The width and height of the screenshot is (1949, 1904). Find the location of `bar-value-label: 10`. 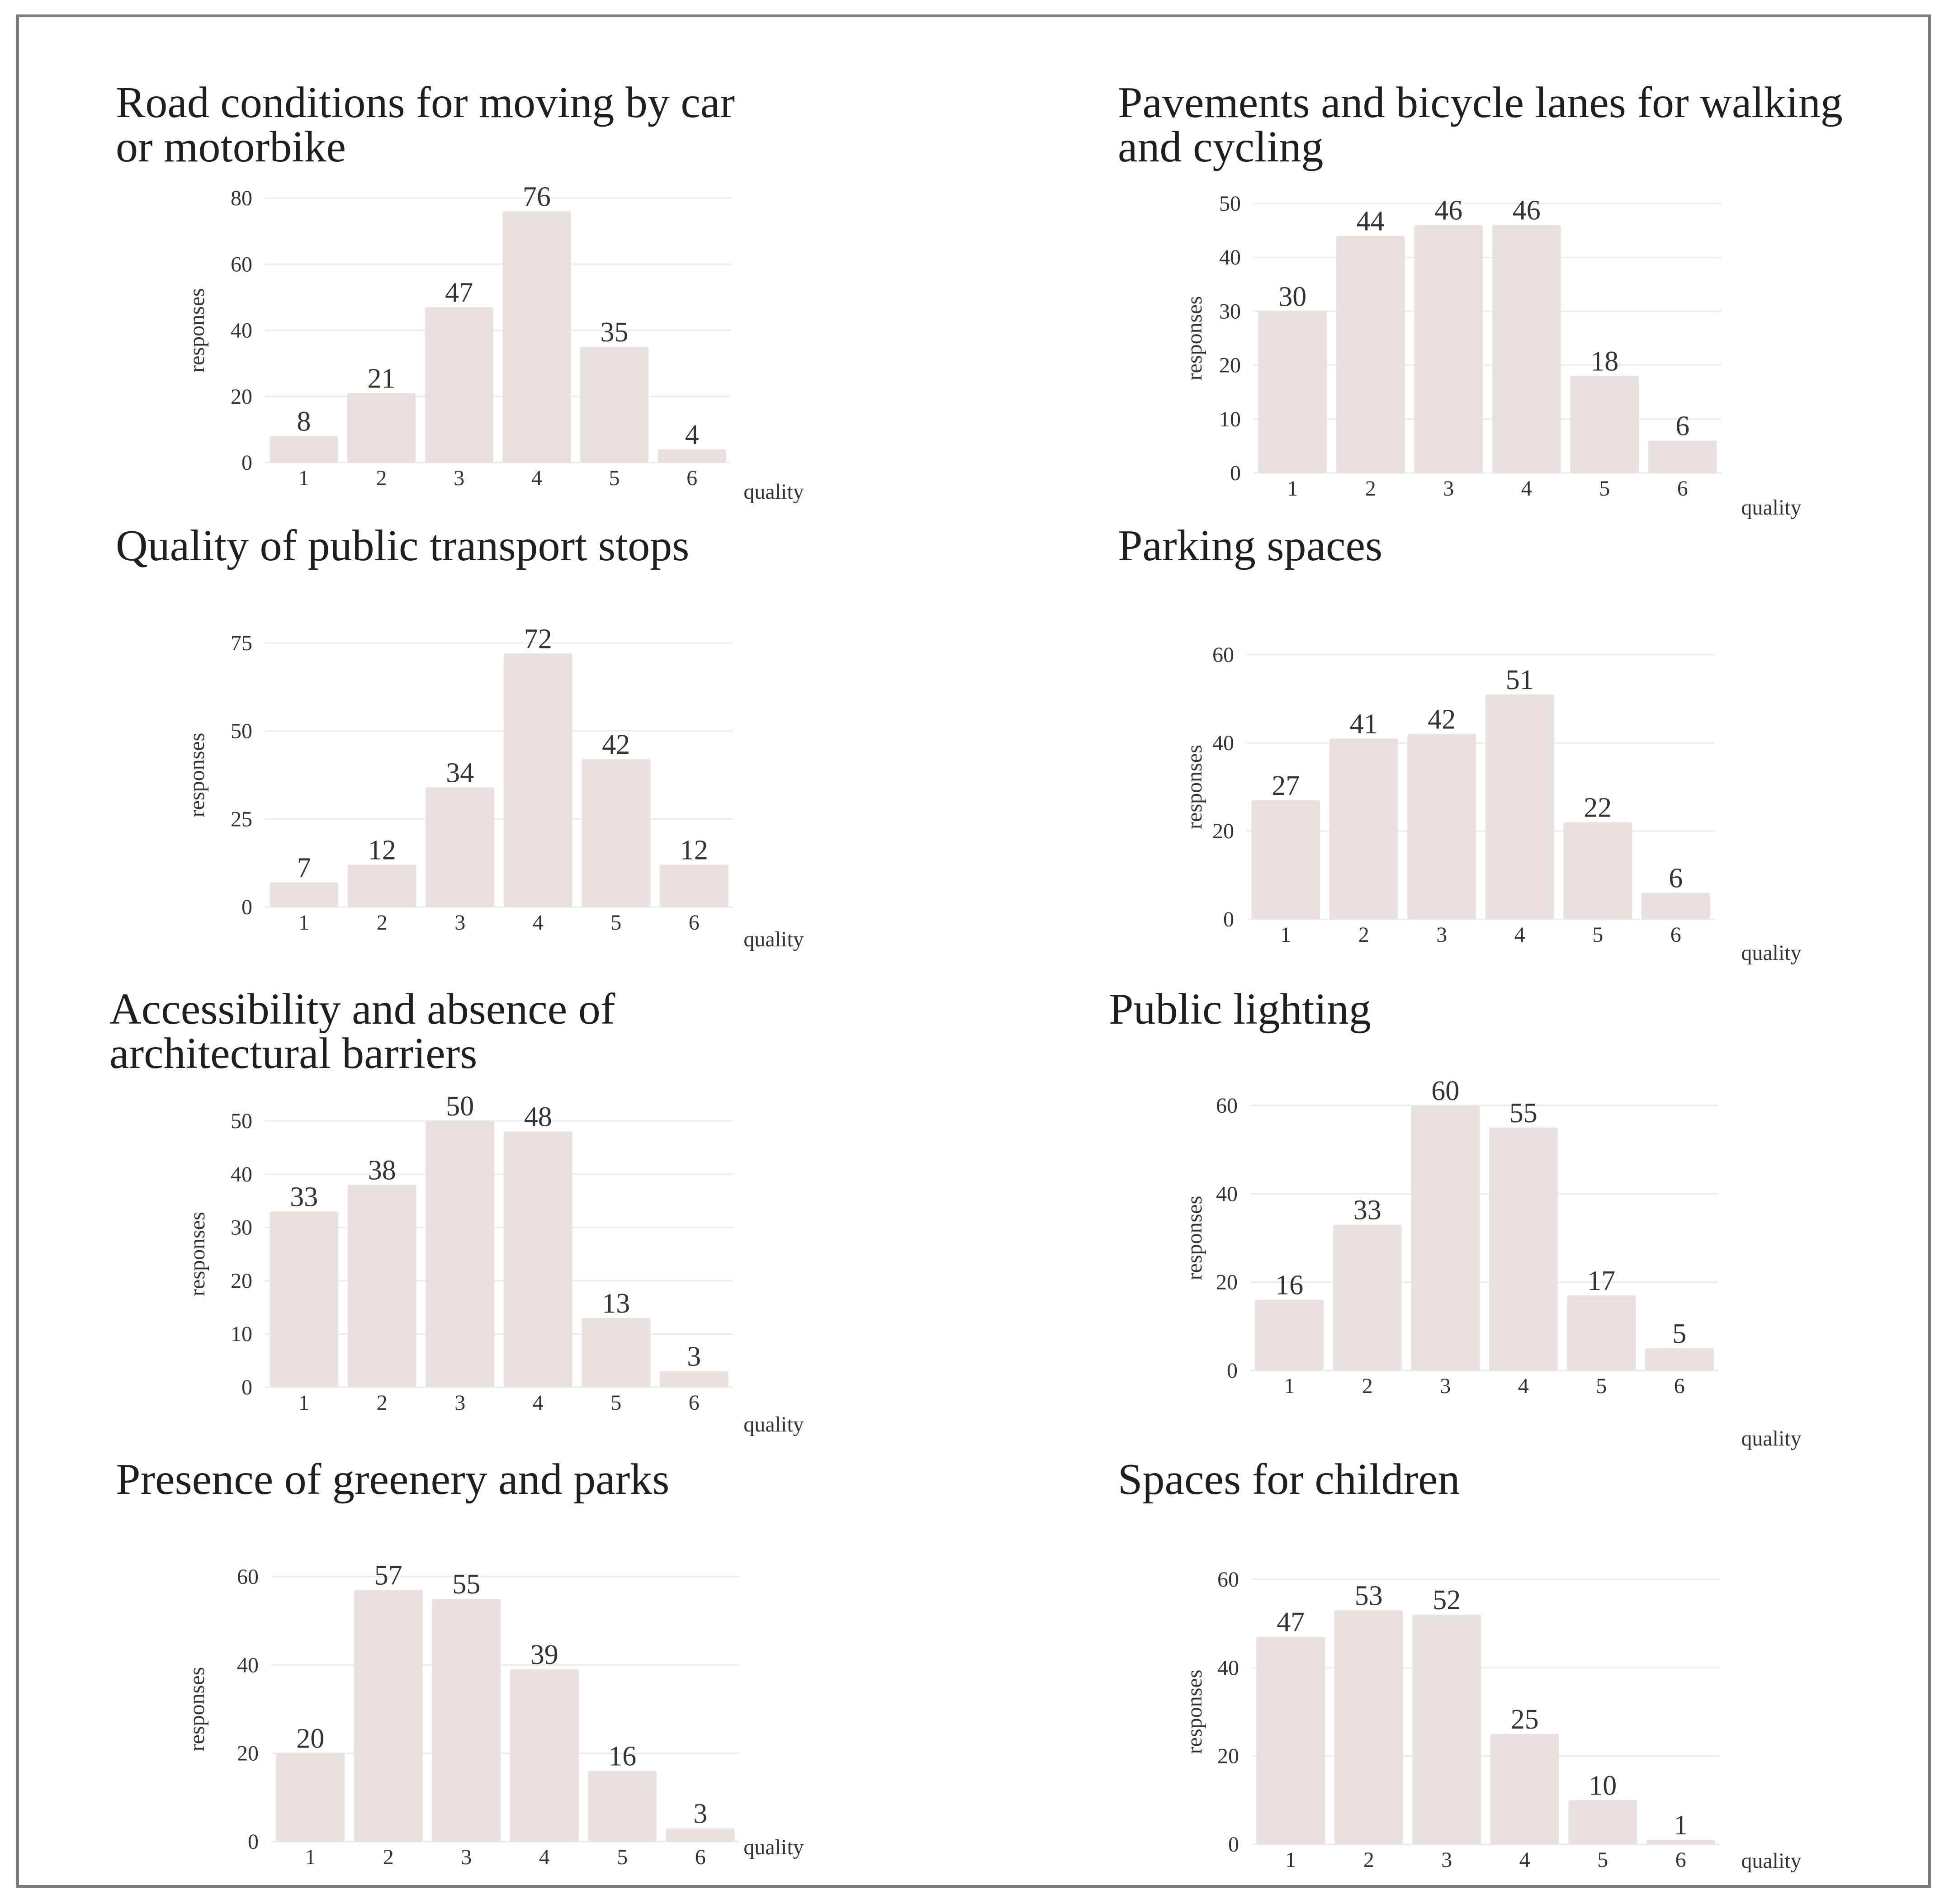

bar-value-label: 10 is located at coordinates (1603, 1785).